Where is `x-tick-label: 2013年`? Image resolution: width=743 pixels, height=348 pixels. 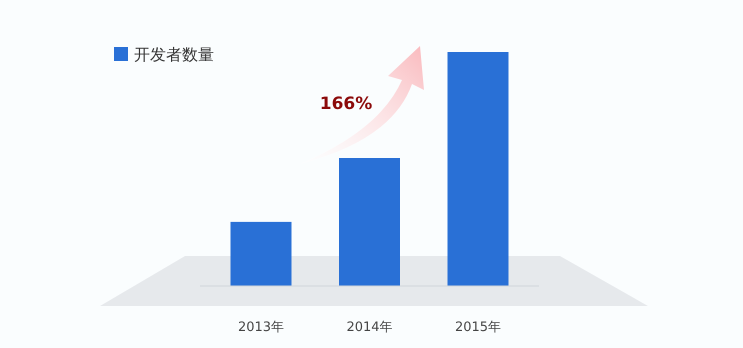 x-tick-label: 2013年 is located at coordinates (261, 327).